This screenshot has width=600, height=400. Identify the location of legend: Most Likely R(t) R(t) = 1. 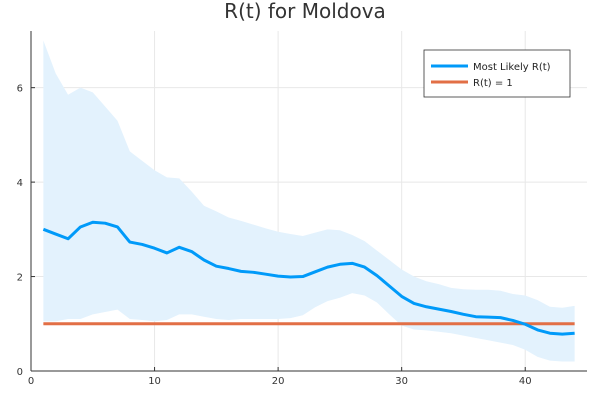
(497, 73).